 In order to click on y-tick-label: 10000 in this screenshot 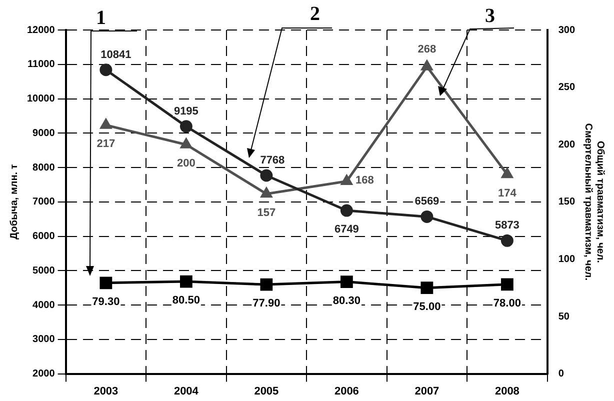, I will do `click(41, 99)`.